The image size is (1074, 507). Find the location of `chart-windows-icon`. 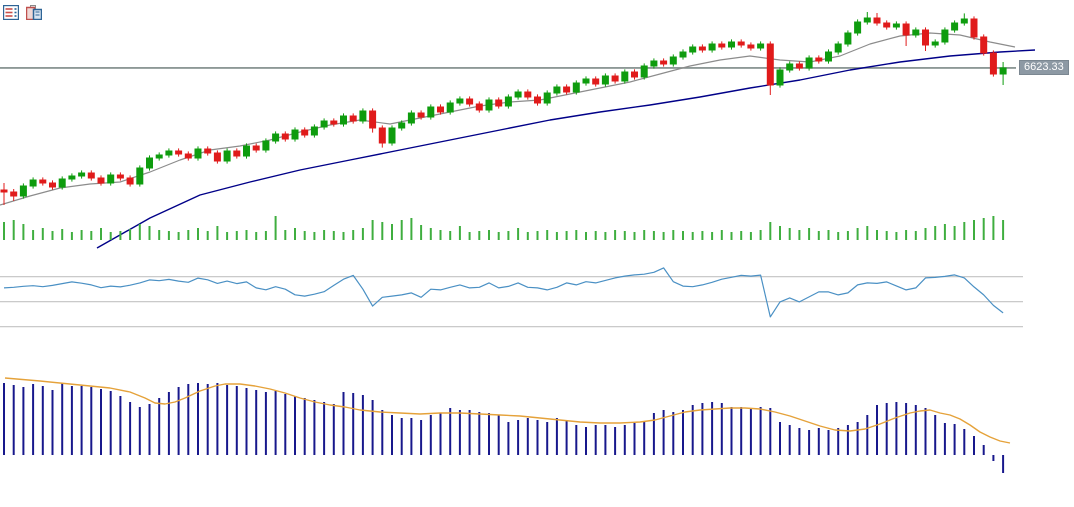

chart-windows-icon is located at coordinates (34, 12).